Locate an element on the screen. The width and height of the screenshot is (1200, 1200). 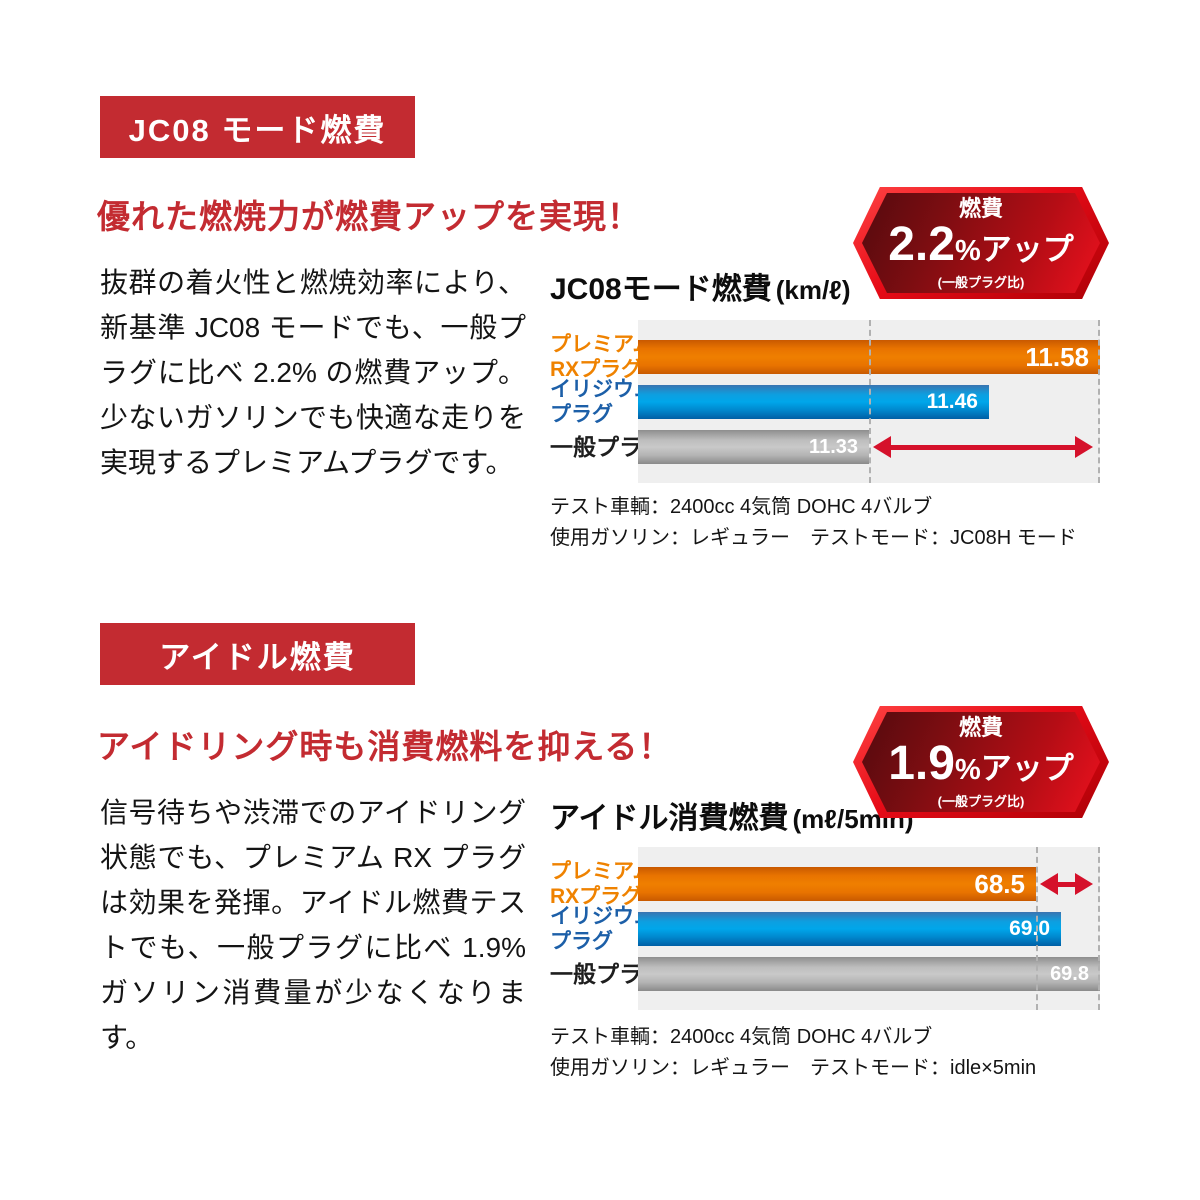
note-line: 使用ガソリン：レギュラー テストモード：JC08H モード is located at coordinates (813, 538).